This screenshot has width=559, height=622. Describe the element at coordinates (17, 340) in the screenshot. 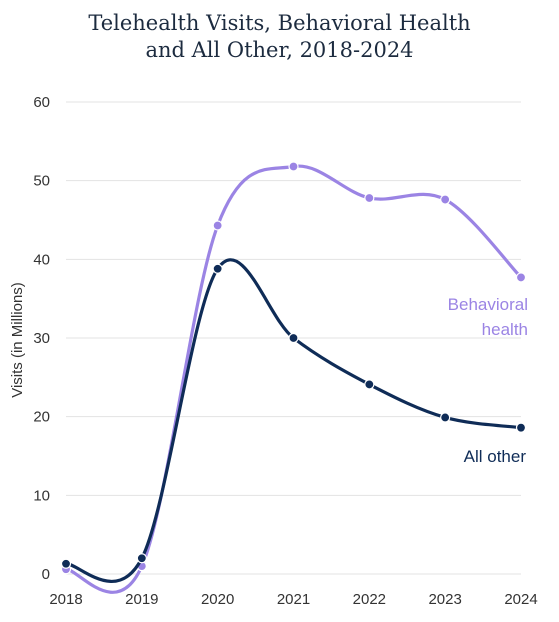

I see `y-axis-label: Visits (in Millions)` at that location.